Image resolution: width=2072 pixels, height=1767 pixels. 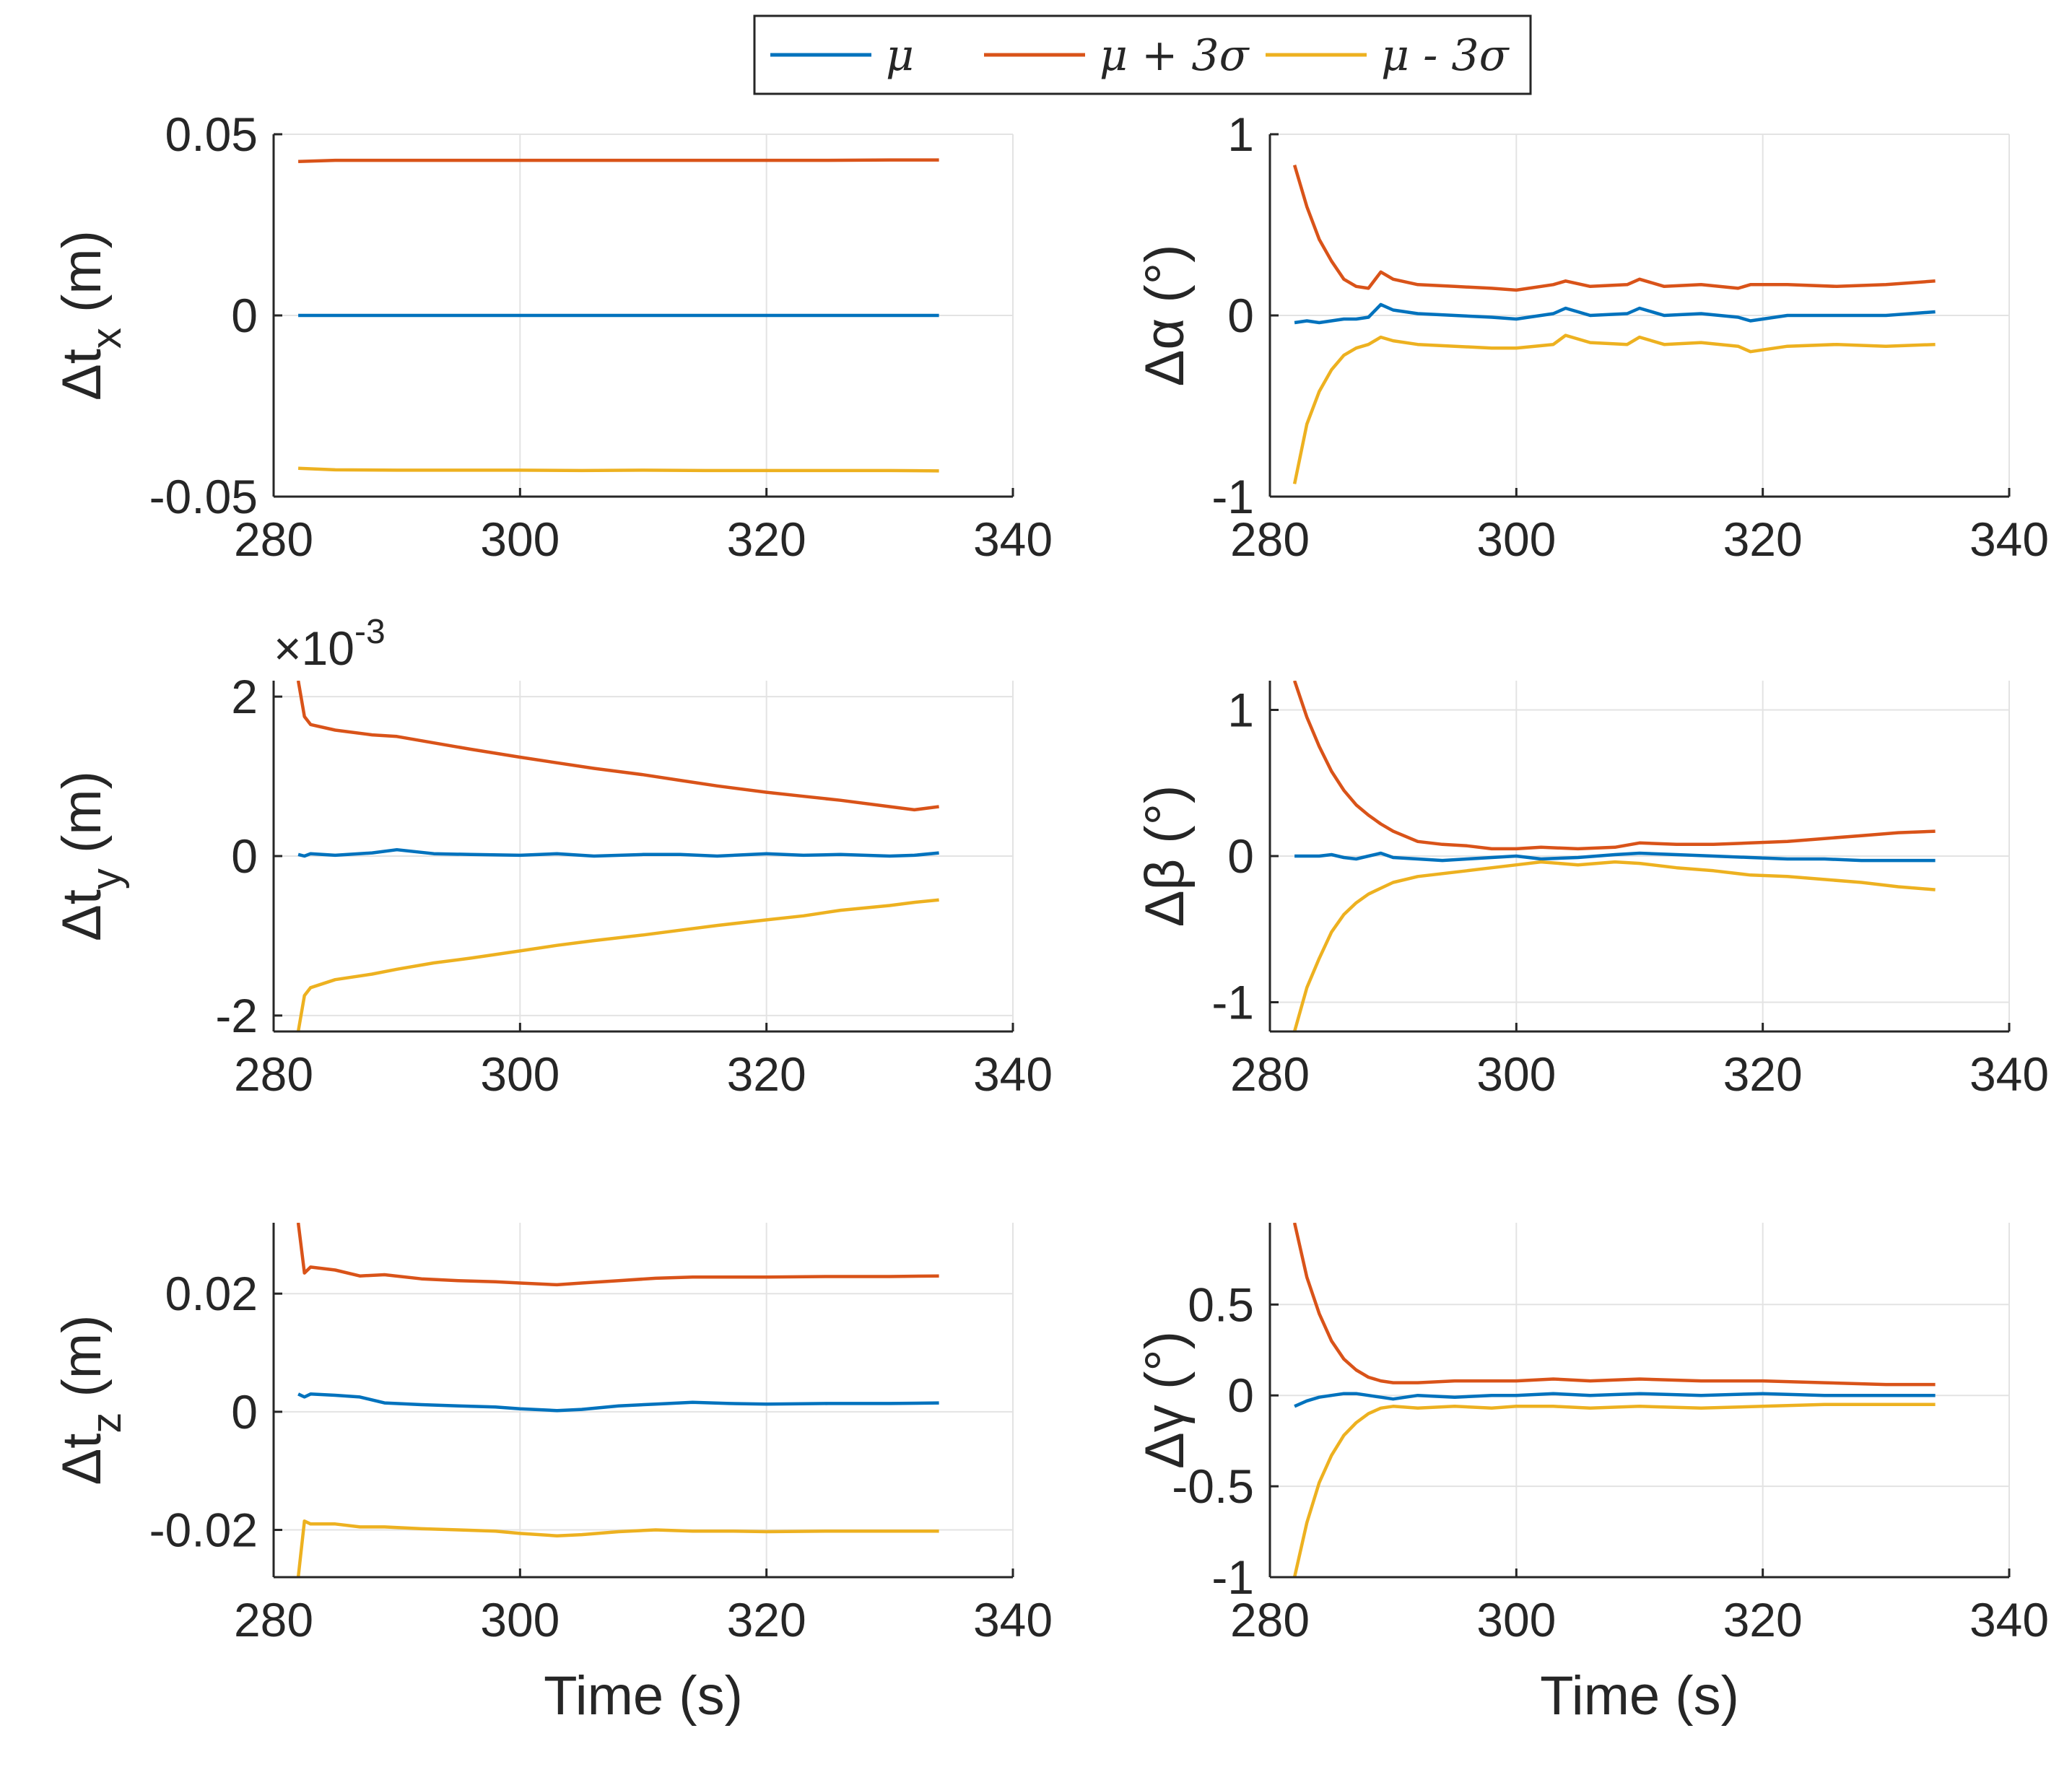 What do you see at coordinates (106, 878) in the screenshot?
I see `y-axis-title-subscript: y` at bounding box center [106, 878].